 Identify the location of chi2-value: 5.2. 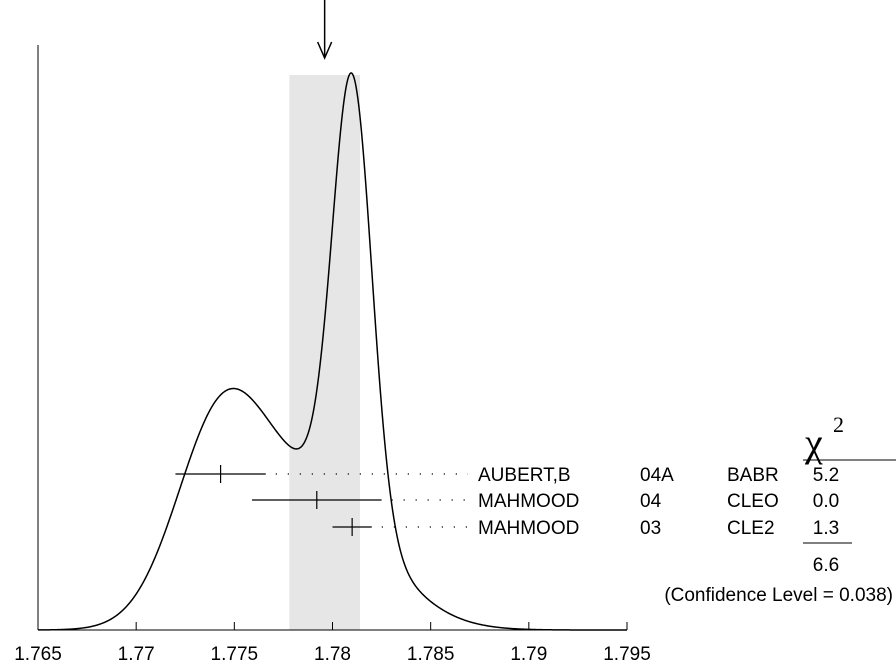
(826, 475).